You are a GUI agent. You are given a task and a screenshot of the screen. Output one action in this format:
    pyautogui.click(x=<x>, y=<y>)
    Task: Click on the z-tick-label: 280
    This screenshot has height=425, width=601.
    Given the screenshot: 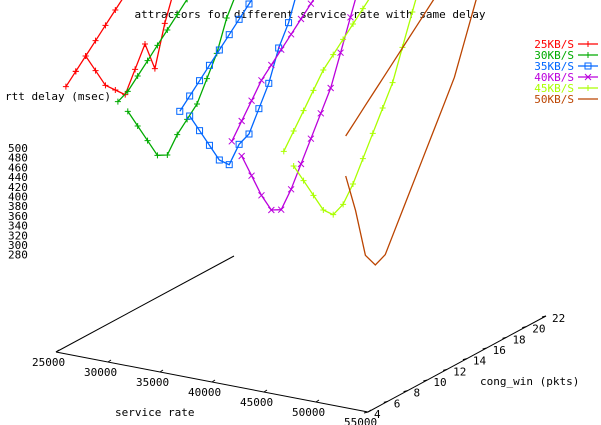 What is the action you would take?
    pyautogui.click(x=18, y=255)
    